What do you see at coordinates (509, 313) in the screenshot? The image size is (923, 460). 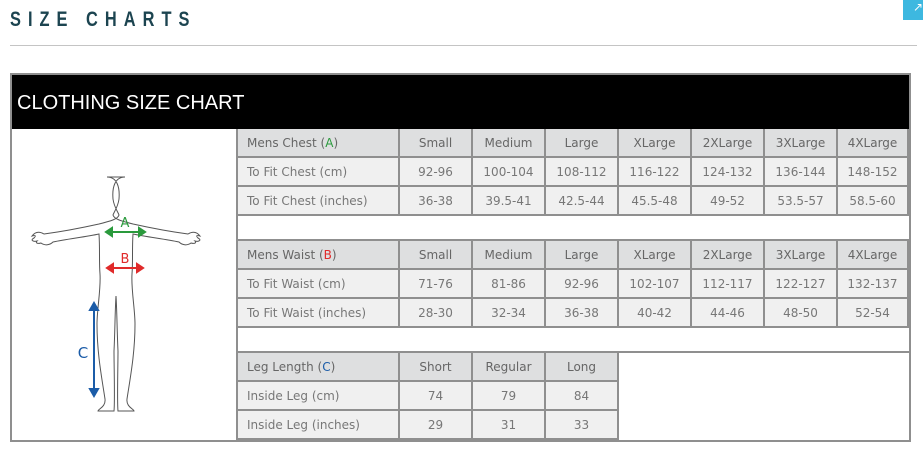 I see `size-value-cell: 32-34` at bounding box center [509, 313].